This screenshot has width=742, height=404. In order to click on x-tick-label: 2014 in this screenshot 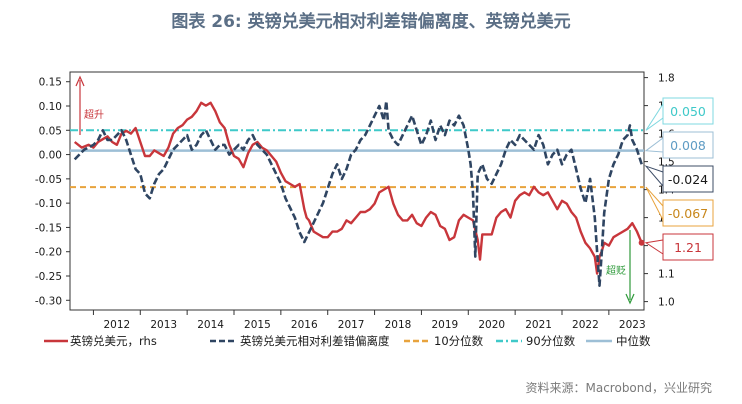, I will do `click(210, 325)`.